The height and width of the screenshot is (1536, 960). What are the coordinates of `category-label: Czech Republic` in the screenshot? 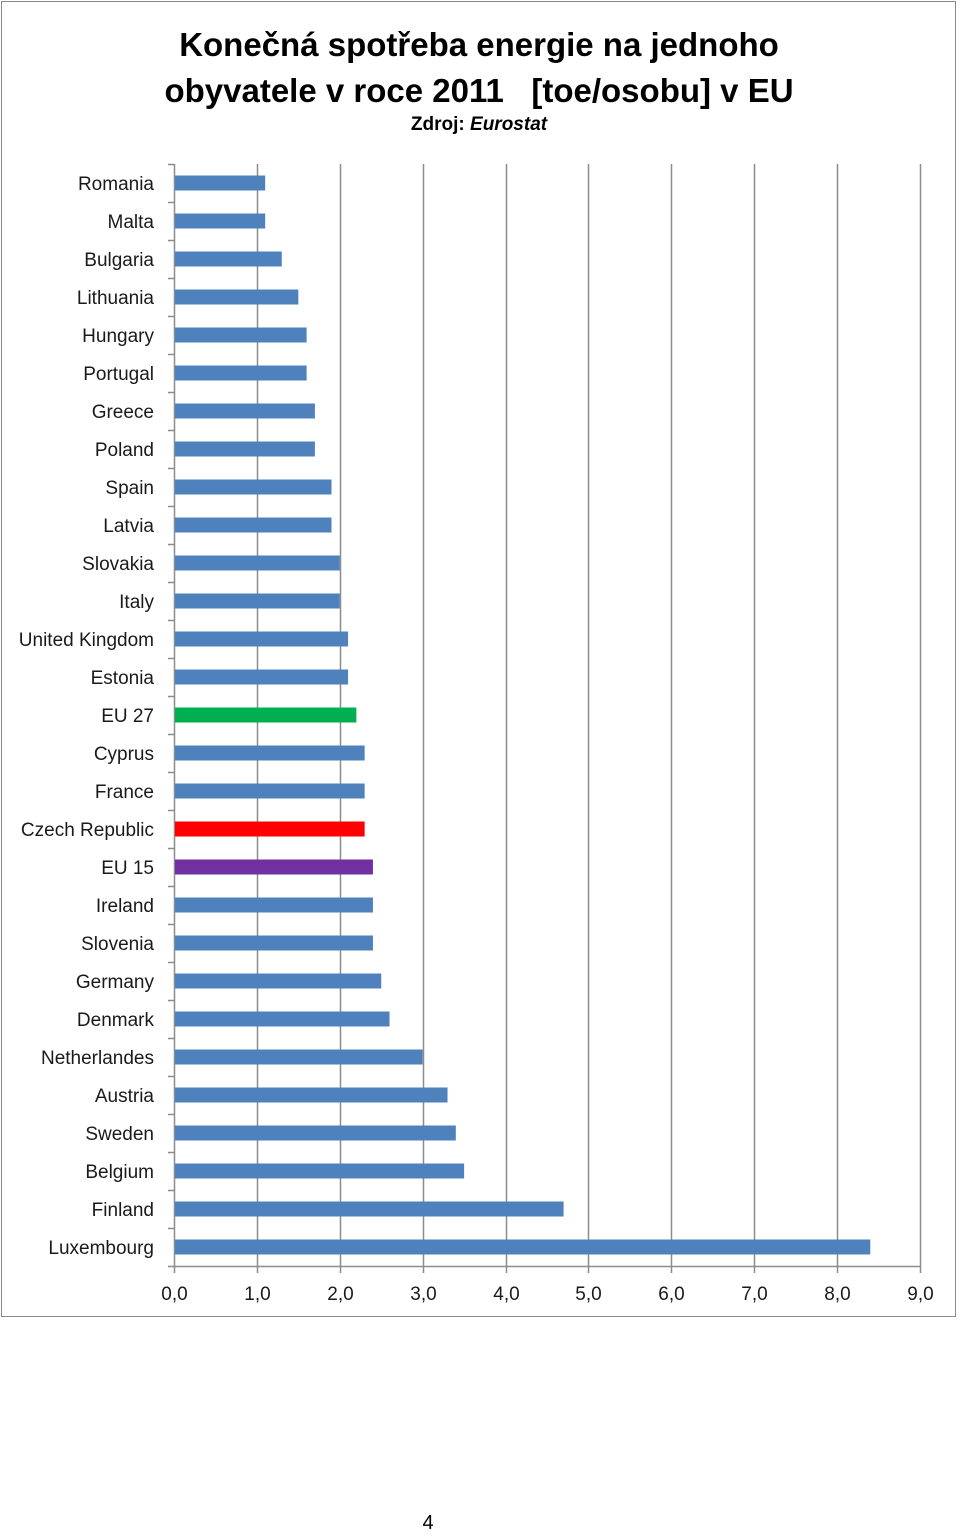 It's located at (87, 830).